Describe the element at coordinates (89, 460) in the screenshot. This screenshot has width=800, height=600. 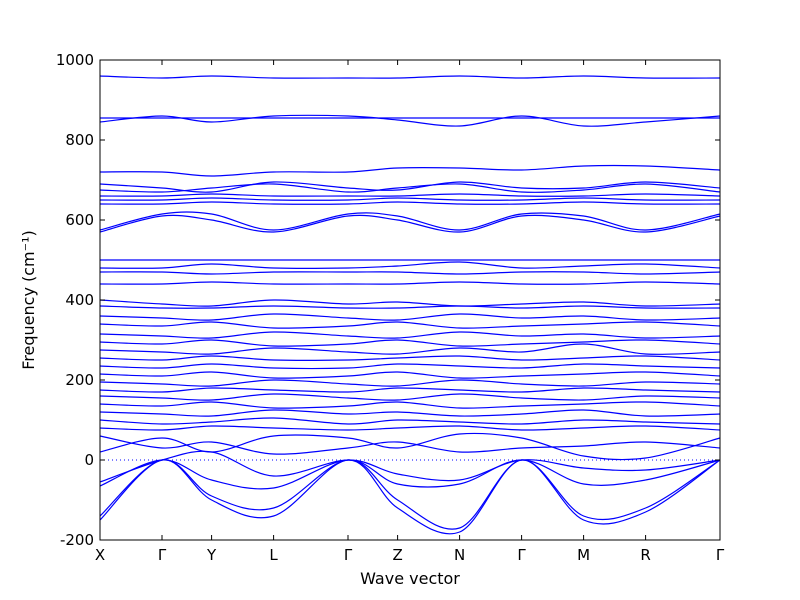
I see `y-tick-label: 0` at that location.